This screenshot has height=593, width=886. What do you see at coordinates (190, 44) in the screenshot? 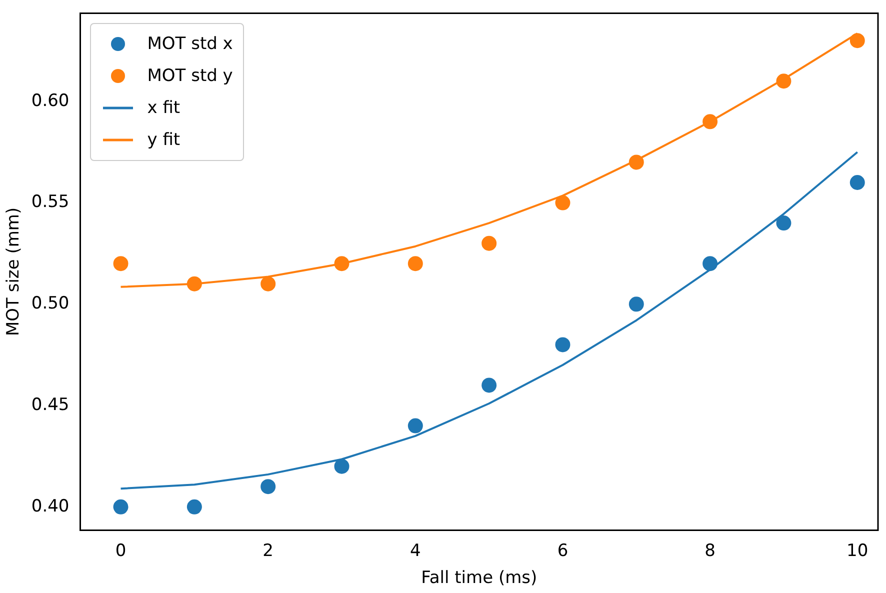
I see `legend-label: MOT std x` at bounding box center [190, 44].